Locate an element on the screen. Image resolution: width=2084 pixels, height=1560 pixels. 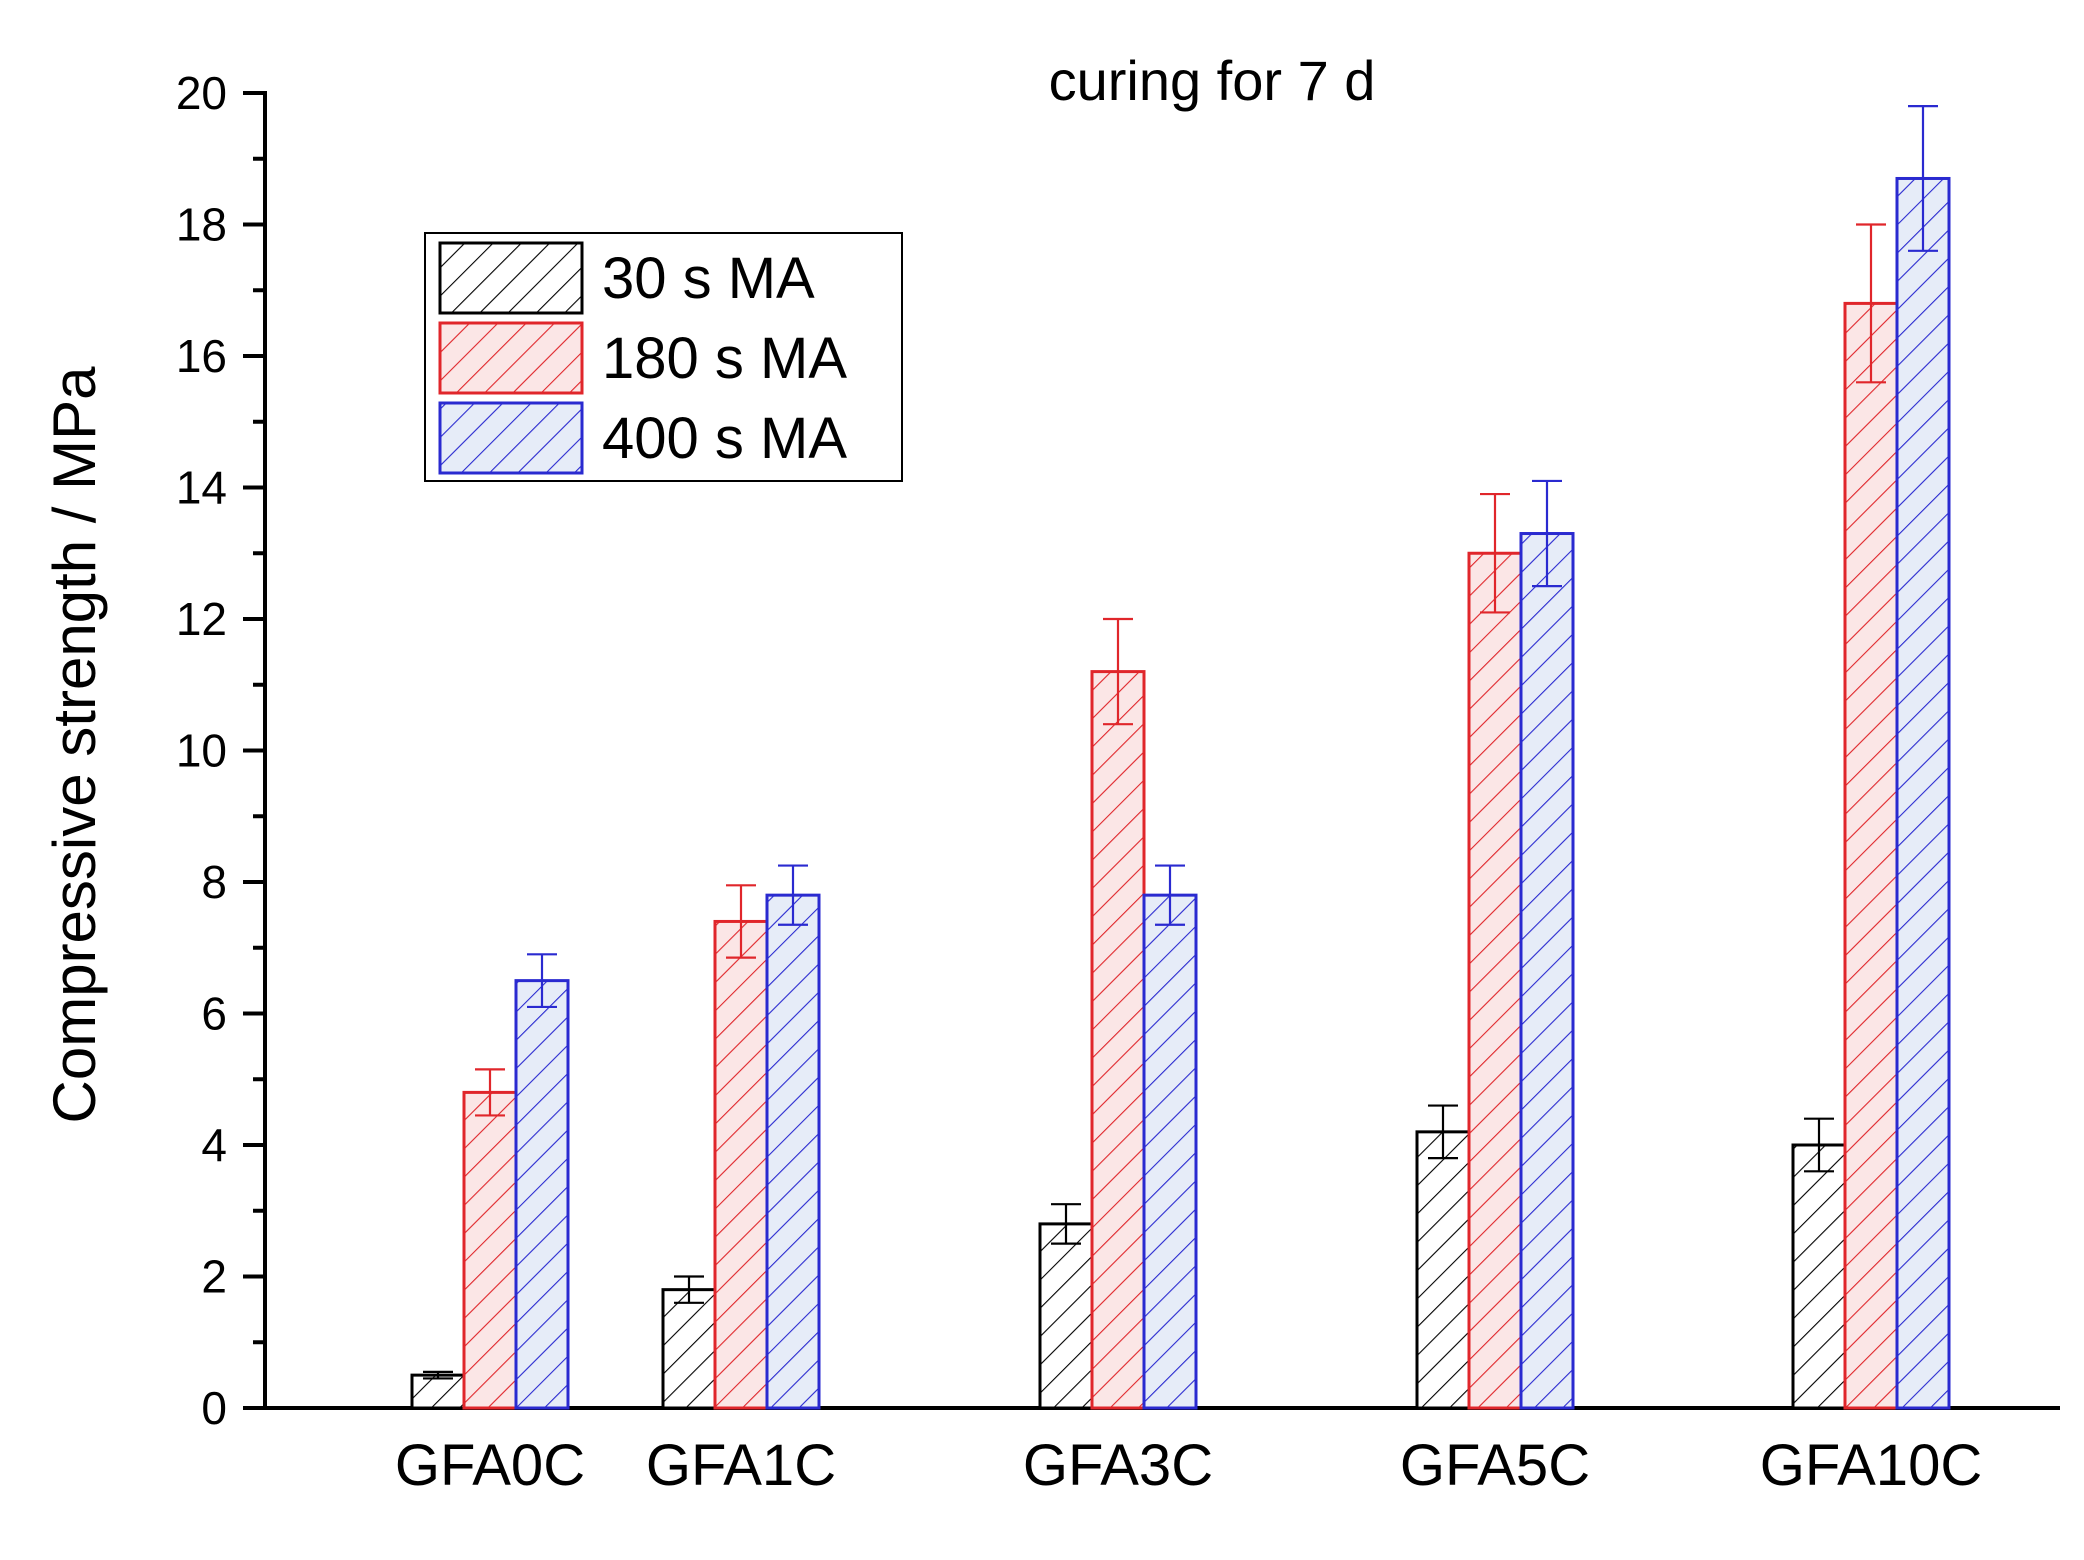
y-tick-label: 14 is located at coordinates (201, 488).